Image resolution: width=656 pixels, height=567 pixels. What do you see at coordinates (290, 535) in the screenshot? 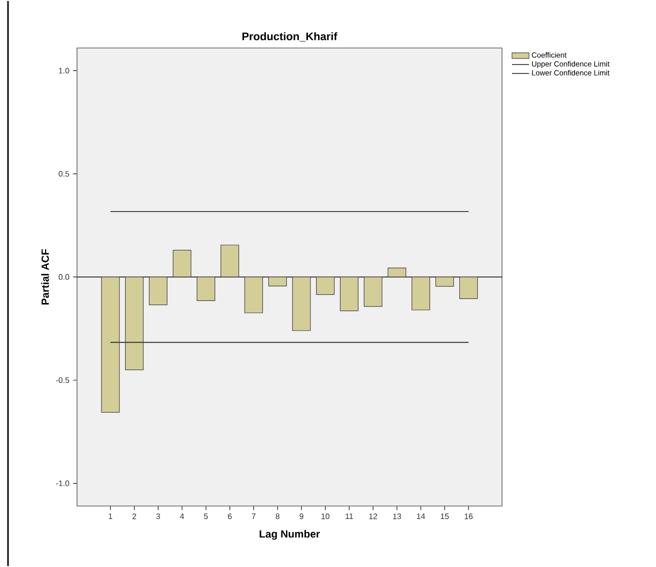
I see `x-axis-title: Lag Number` at bounding box center [290, 535].